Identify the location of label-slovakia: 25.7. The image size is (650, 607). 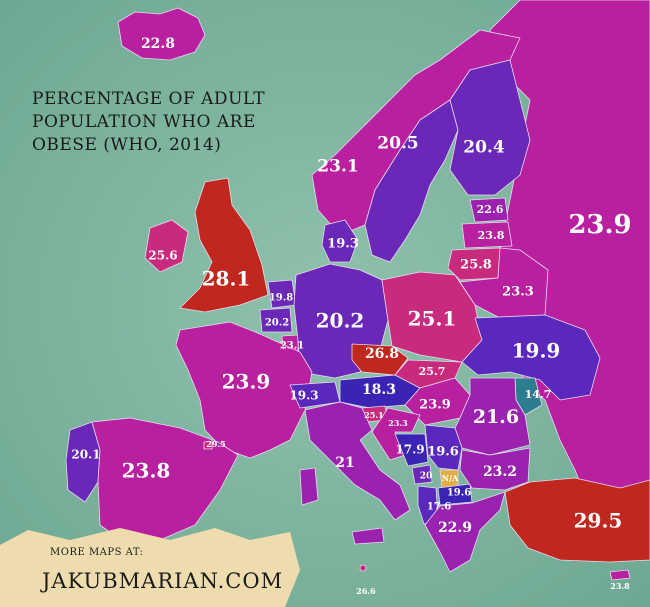
(432, 371).